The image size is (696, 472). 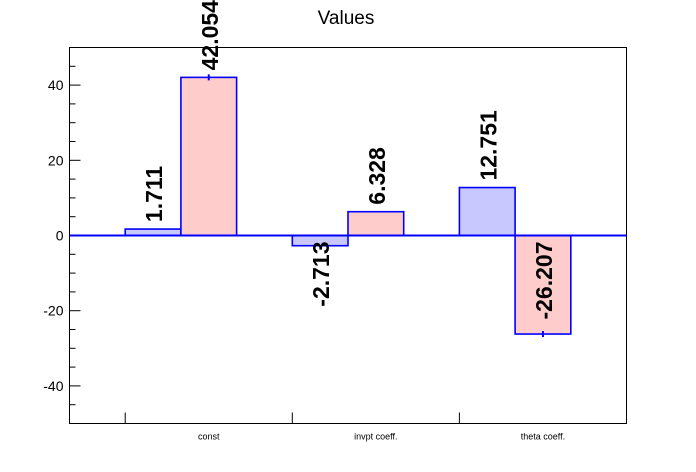 What do you see at coordinates (154, 194) in the screenshot?
I see `bar-value-label: 1.711` at bounding box center [154, 194].